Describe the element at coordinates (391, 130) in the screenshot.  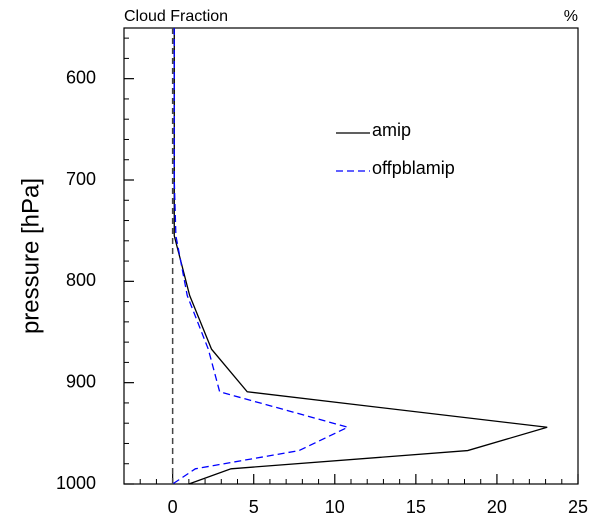
I see `legend-label: amip` at that location.